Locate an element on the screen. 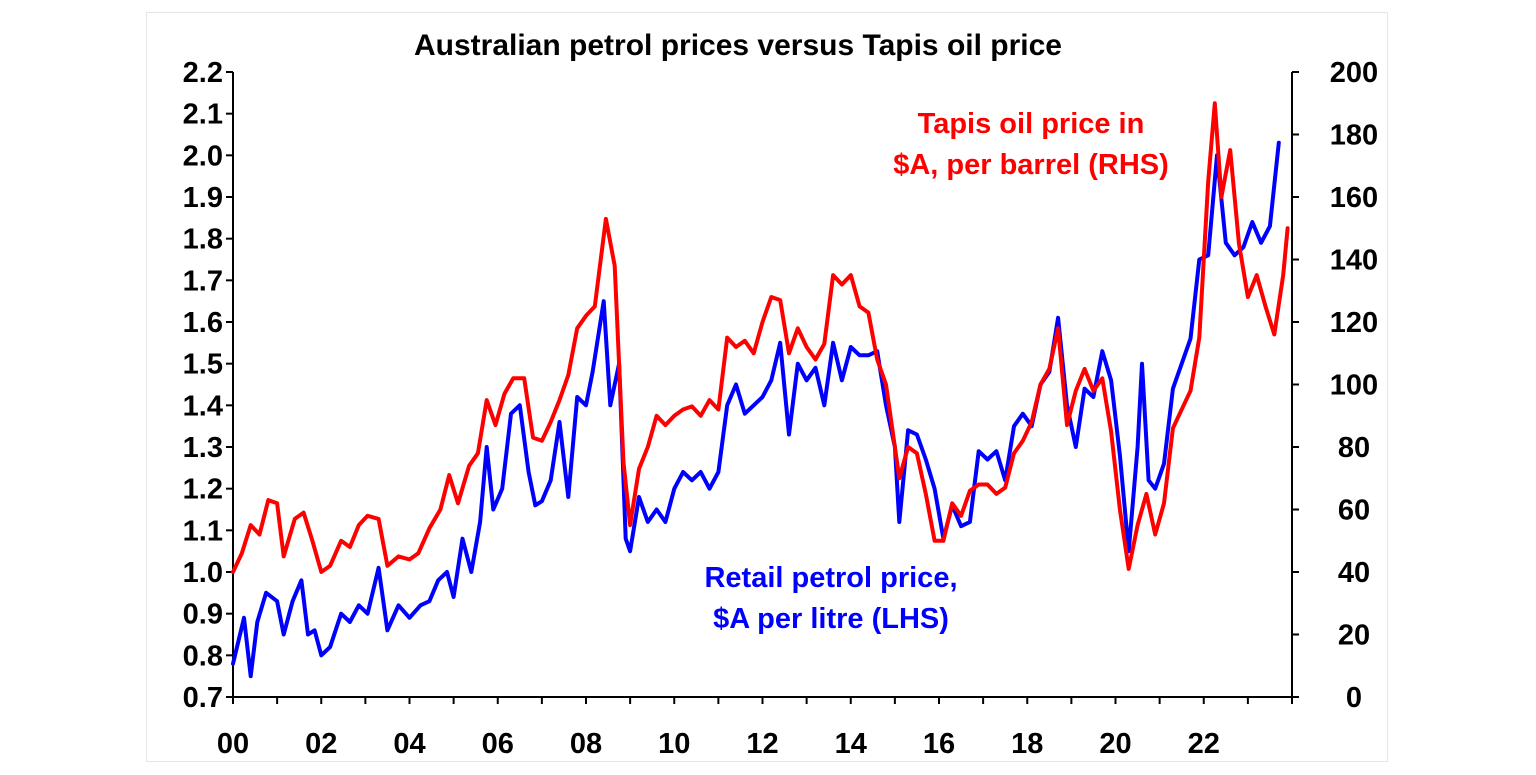 This screenshot has width=1536, height=775. x-tick-label: 02 is located at coordinates (321, 744).